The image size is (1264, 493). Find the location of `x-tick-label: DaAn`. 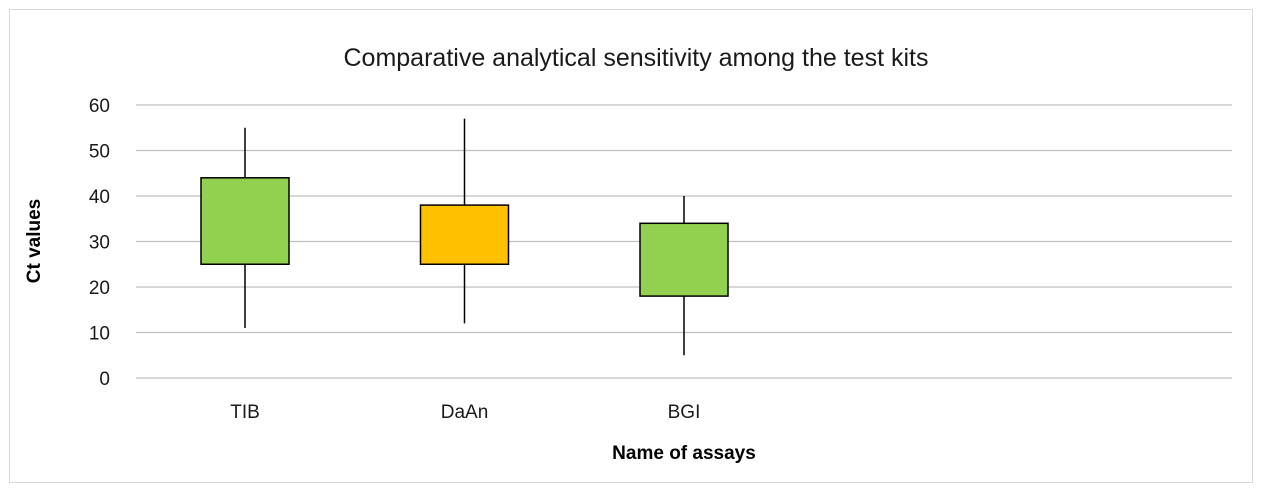

x-tick-label: DaAn is located at coordinates (465, 412).